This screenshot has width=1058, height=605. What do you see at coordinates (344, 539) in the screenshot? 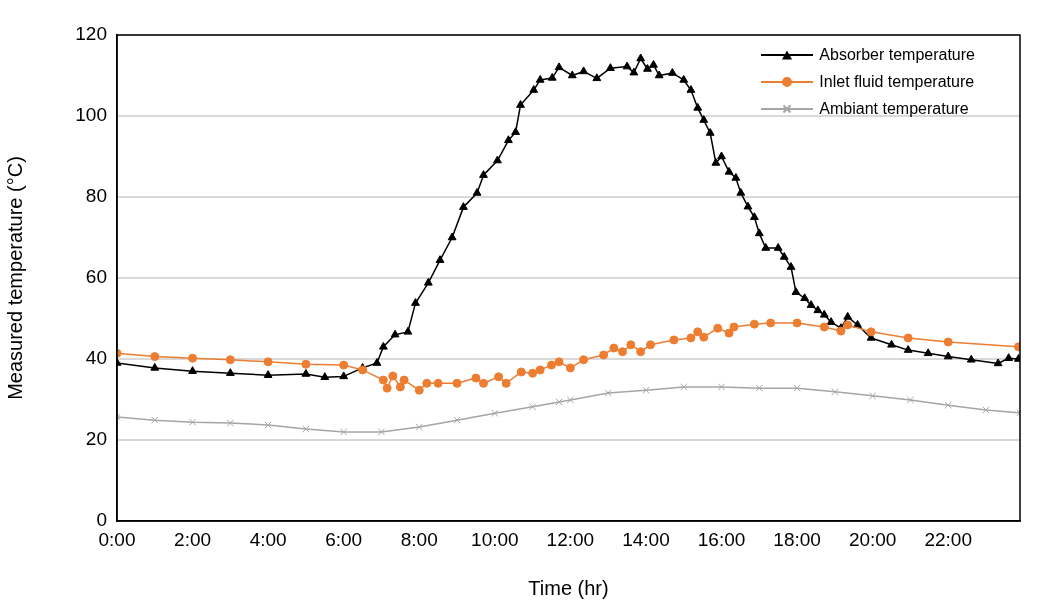
I see `x-tick-label: 6:00` at bounding box center [344, 539].